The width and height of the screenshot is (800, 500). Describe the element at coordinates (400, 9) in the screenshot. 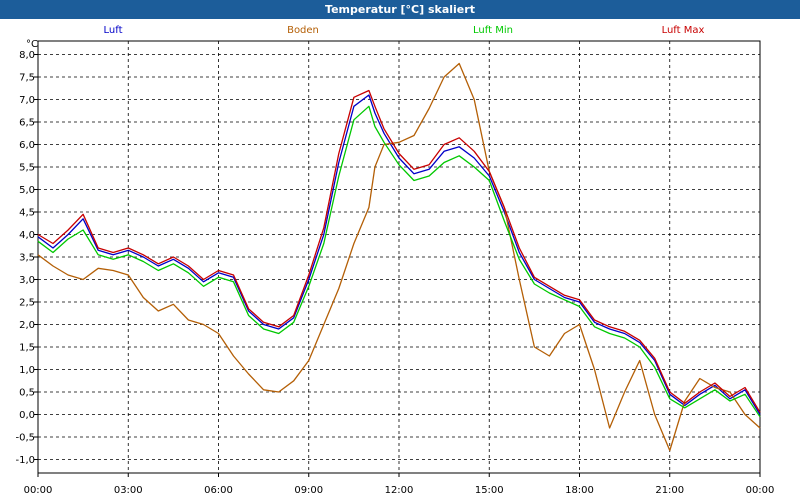

I see `window-title: Temperatur [°C] skaliert` at that location.